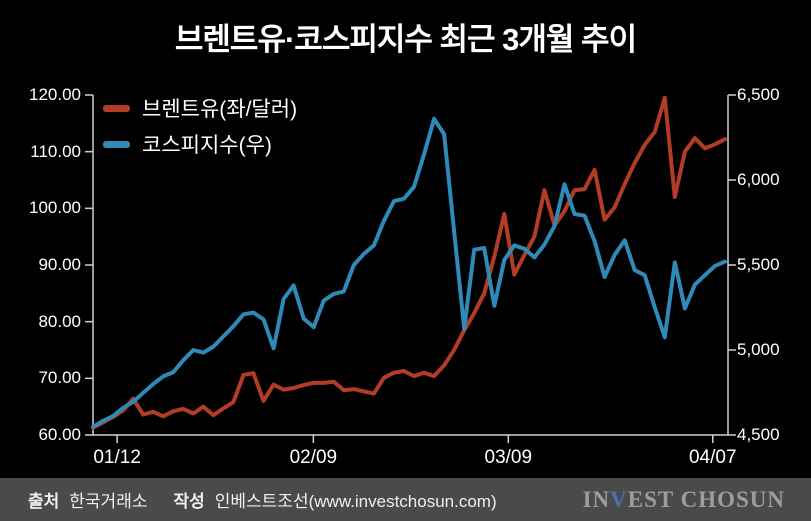 This screenshot has width=811, height=521. What do you see at coordinates (55, 151) in the screenshot?
I see `y-left-tick-label: 110.00` at bounding box center [55, 151].